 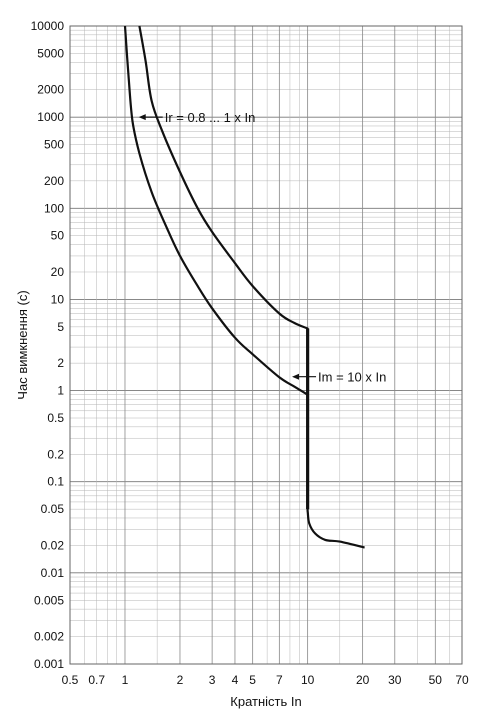 I want to click on y-tick-label: 0.005, so click(x=49, y=600).